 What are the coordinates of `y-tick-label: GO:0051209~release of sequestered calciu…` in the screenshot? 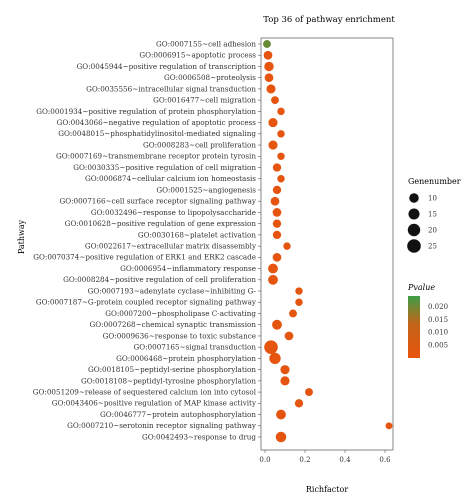 It's located at (145, 391).